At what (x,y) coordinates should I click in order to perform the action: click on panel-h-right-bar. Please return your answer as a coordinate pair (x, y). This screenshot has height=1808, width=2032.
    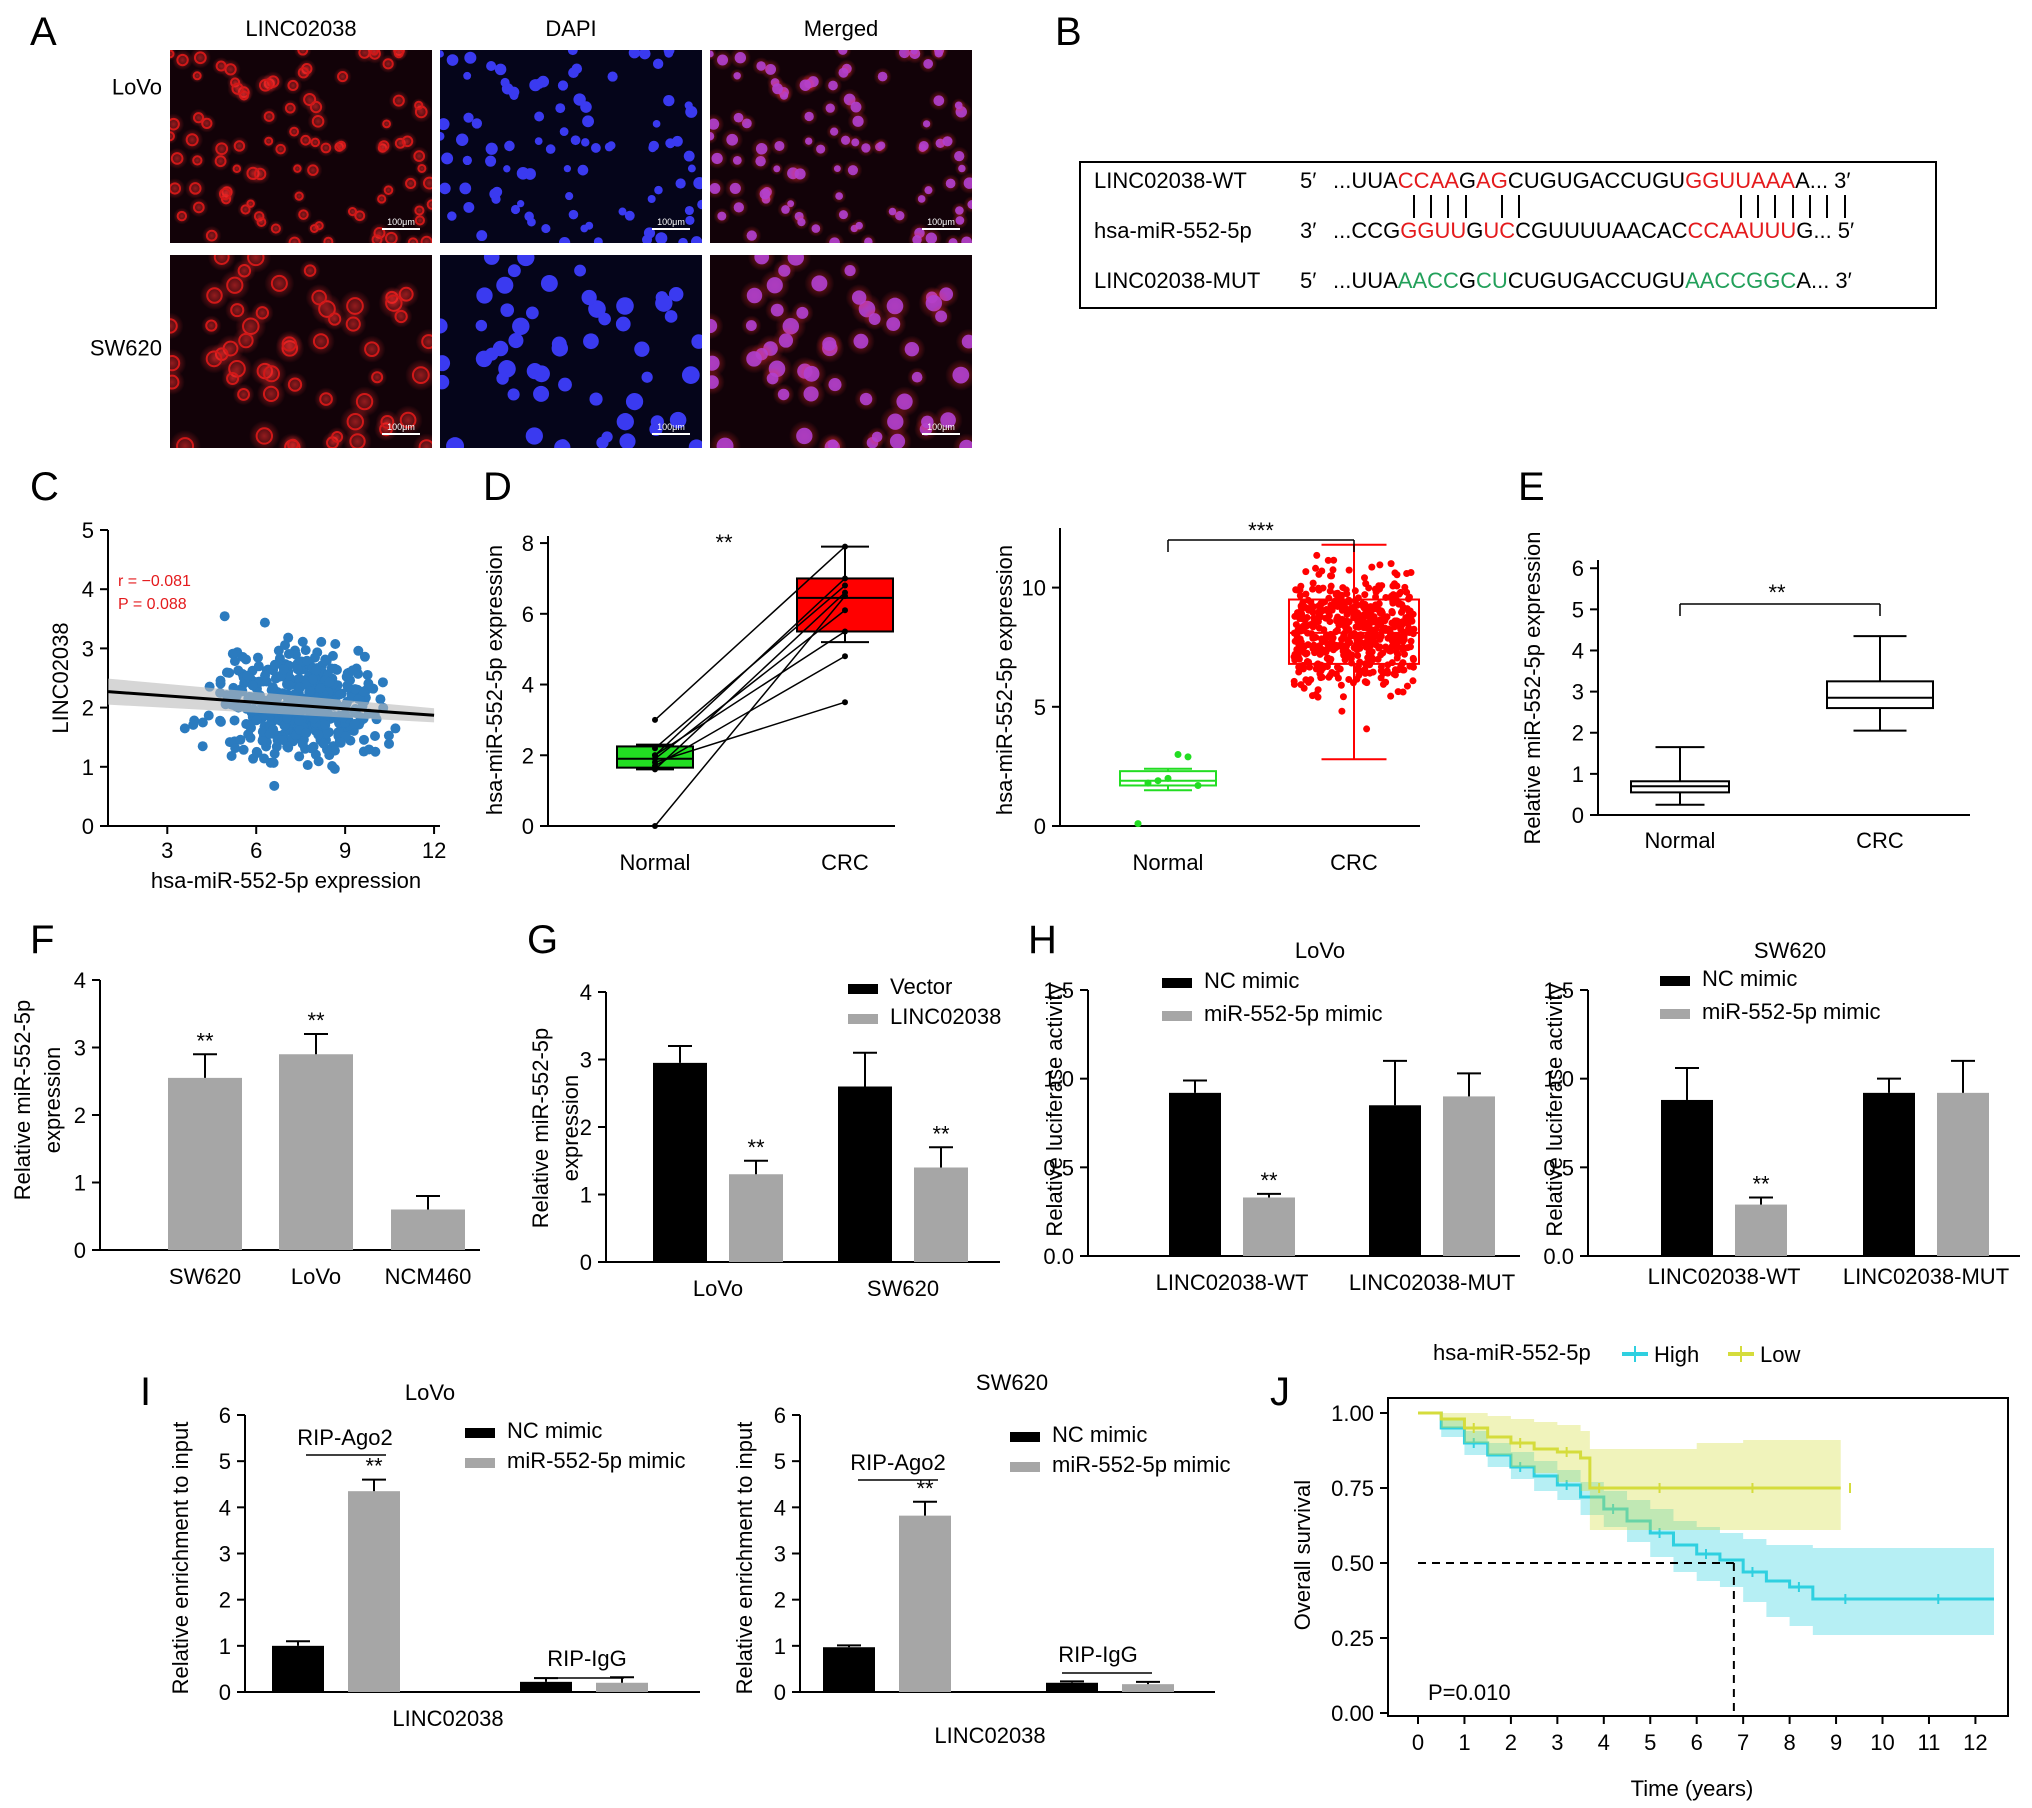
    Looking at the image, I should click on (1761, 1230).